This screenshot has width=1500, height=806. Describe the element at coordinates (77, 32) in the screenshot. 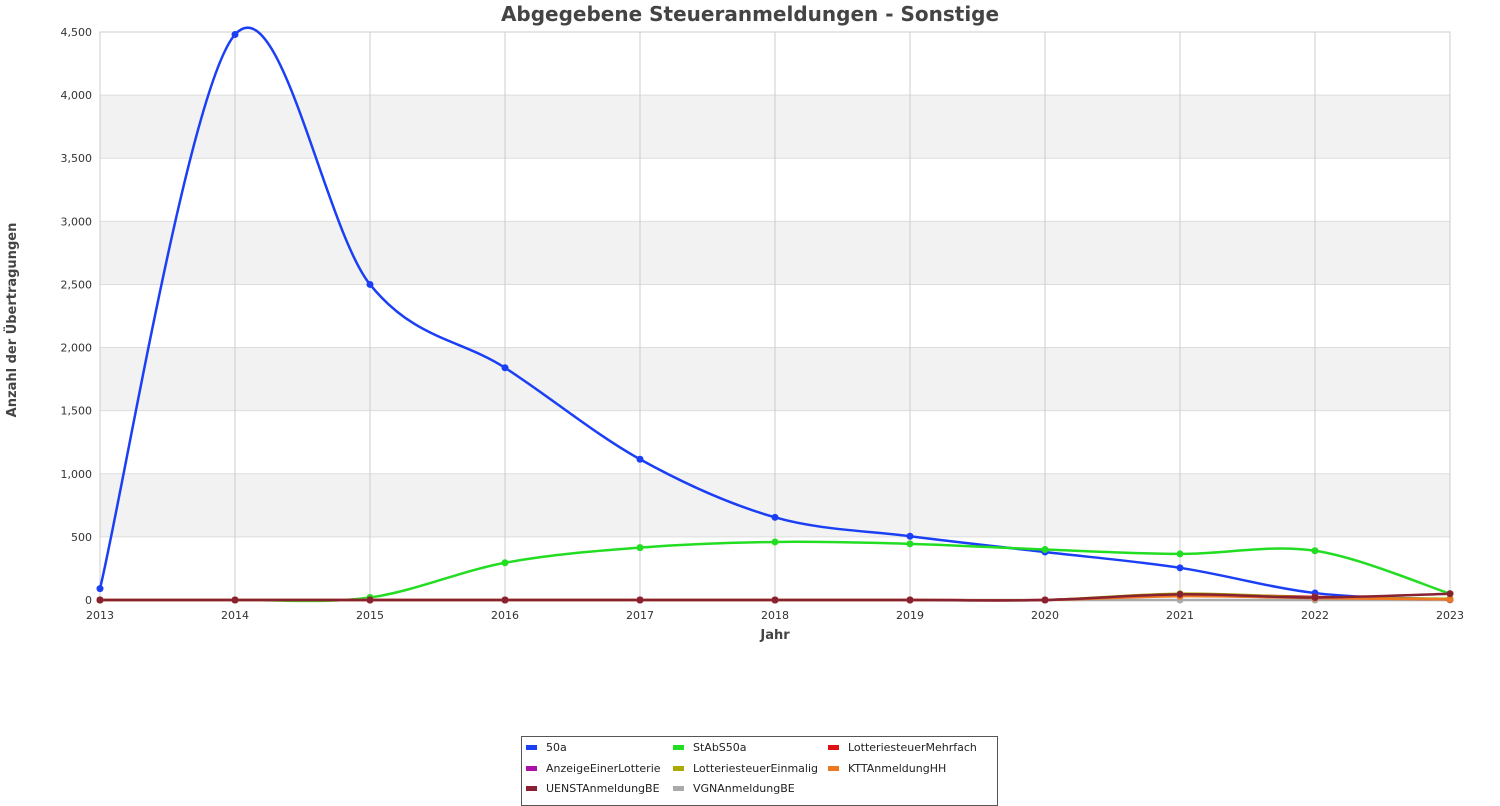

I see `y-tick-label: 4,500` at that location.